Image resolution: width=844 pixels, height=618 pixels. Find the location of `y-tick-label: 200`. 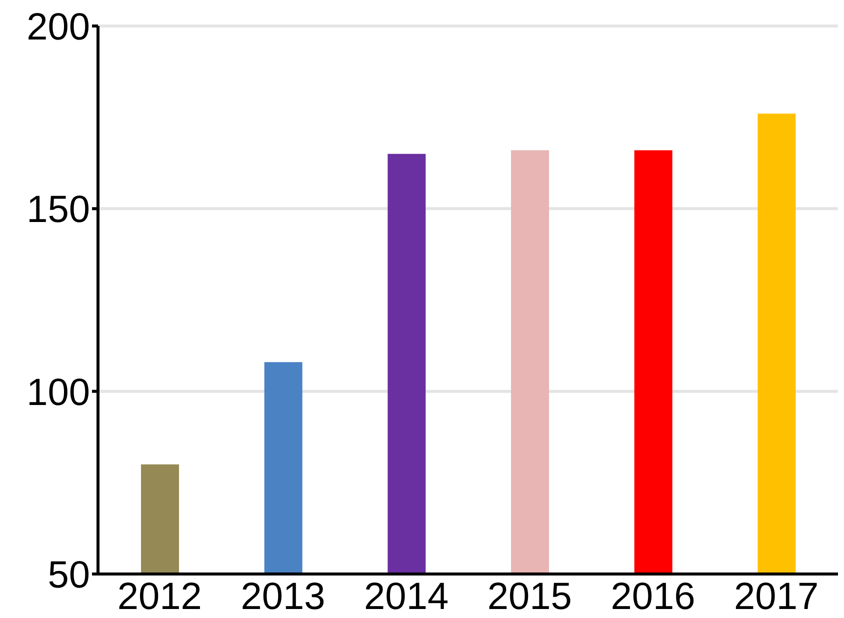

y-tick-label: 200 is located at coordinates (58, 27).